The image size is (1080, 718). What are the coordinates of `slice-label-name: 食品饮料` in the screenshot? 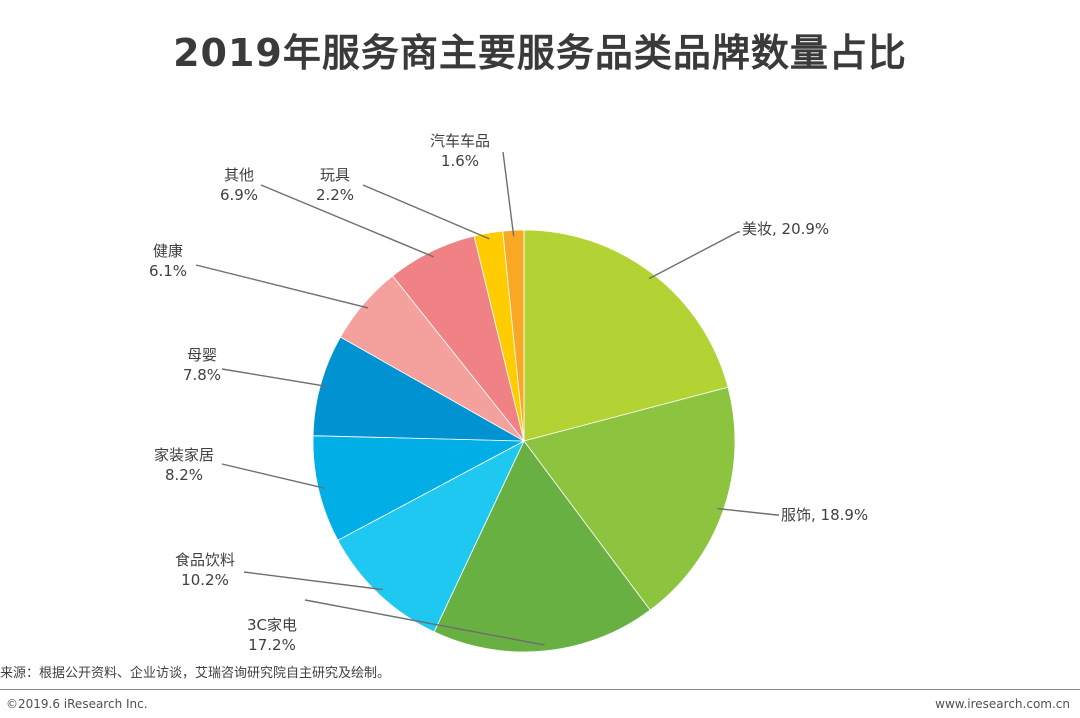 It's located at (205, 560).